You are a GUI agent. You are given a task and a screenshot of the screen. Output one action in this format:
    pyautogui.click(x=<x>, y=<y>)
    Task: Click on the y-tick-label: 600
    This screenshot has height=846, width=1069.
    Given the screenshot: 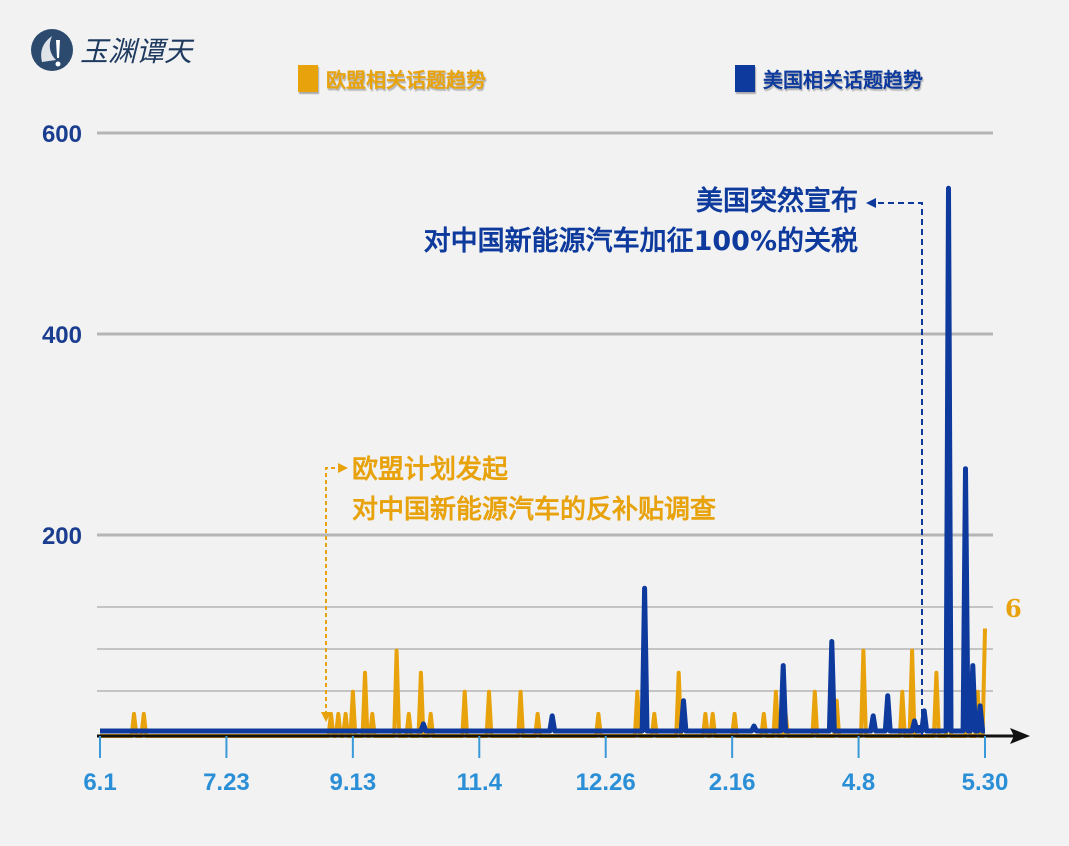 What is the action you would take?
    pyautogui.click(x=62, y=134)
    